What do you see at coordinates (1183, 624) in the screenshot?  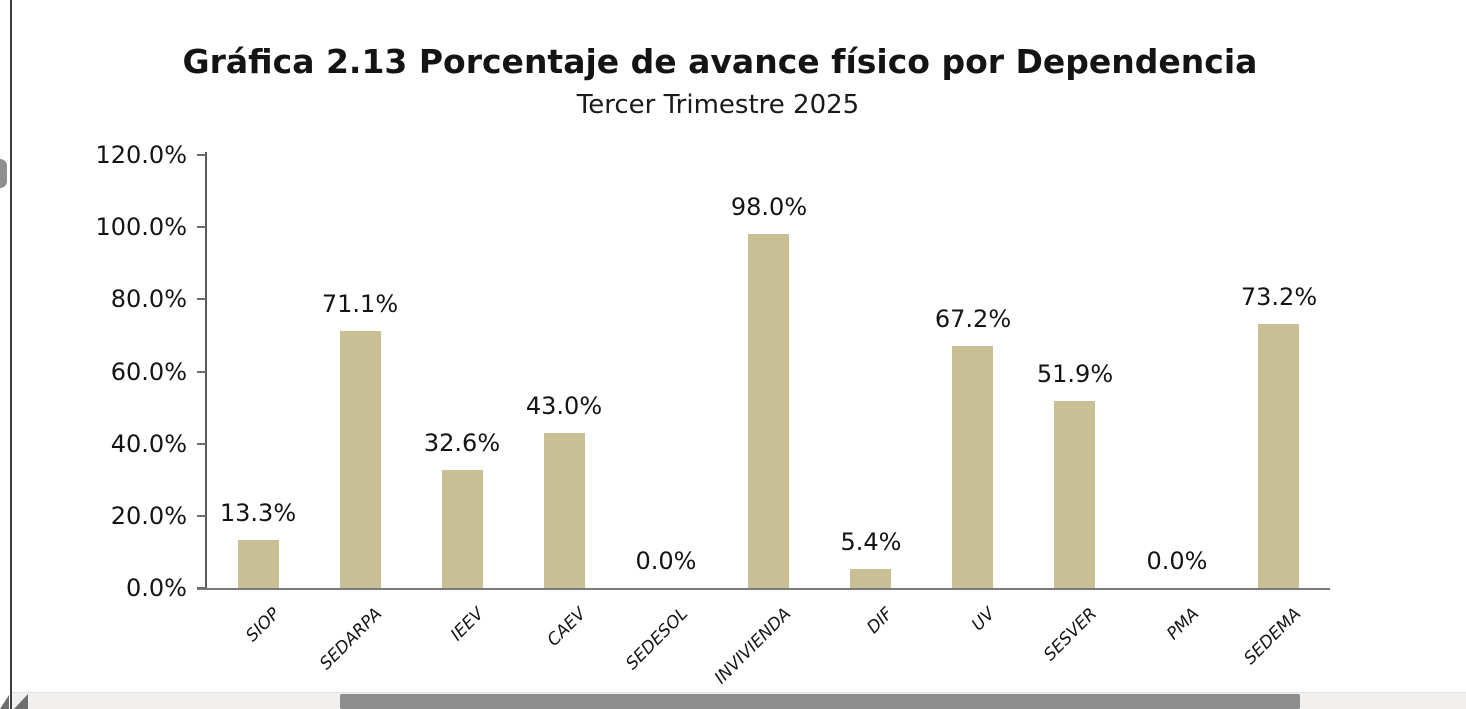 I see `x-axis-category-label: PMA` at bounding box center [1183, 624].